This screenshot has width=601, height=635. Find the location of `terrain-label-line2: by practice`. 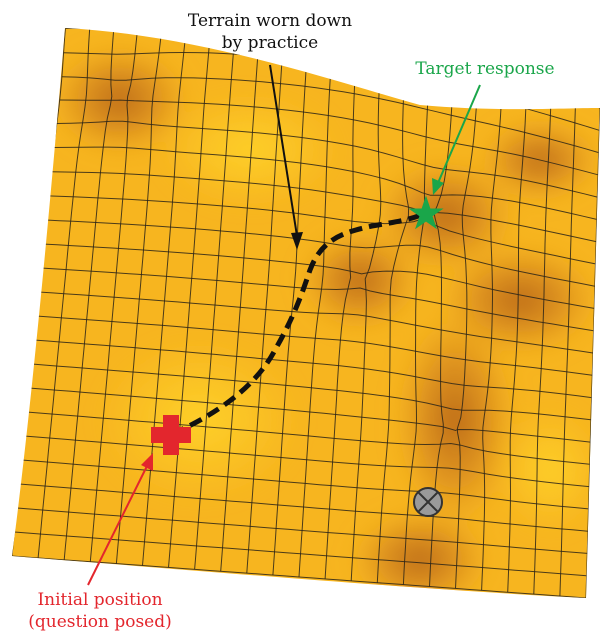

terrain-label-line2: by practice is located at coordinates (270, 43).